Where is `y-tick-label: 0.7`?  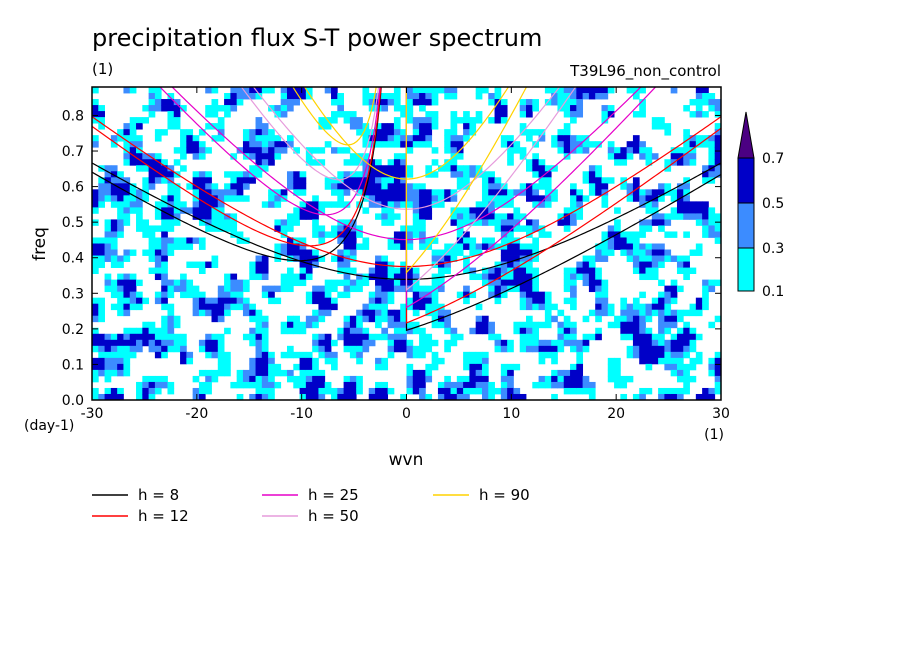 y-tick-label: 0.7 is located at coordinates (73, 152).